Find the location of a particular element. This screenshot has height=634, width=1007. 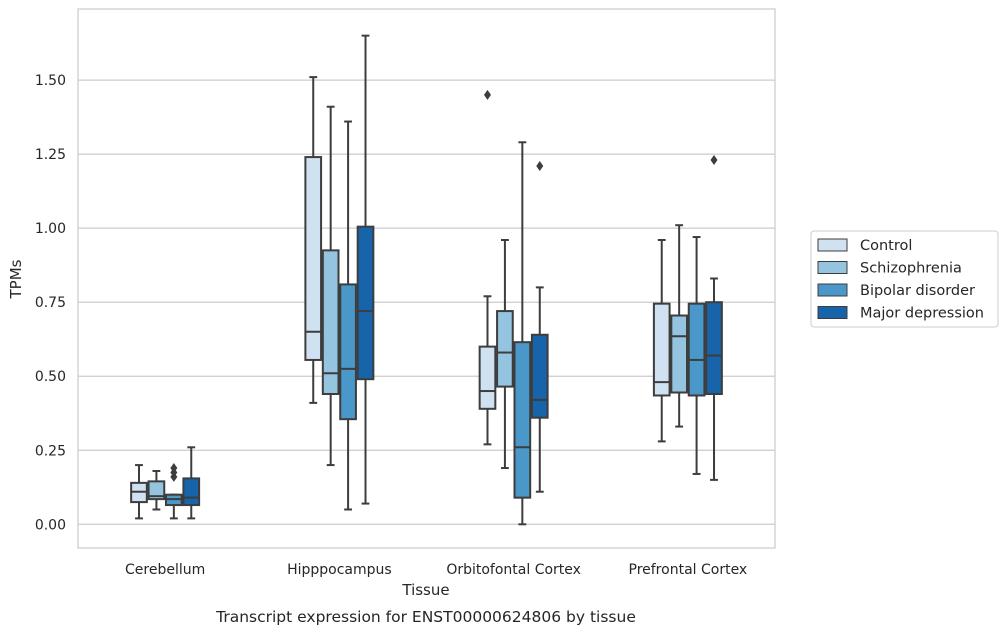

x-tick-label: Orbitofontal Cortex is located at coordinates (513, 570).